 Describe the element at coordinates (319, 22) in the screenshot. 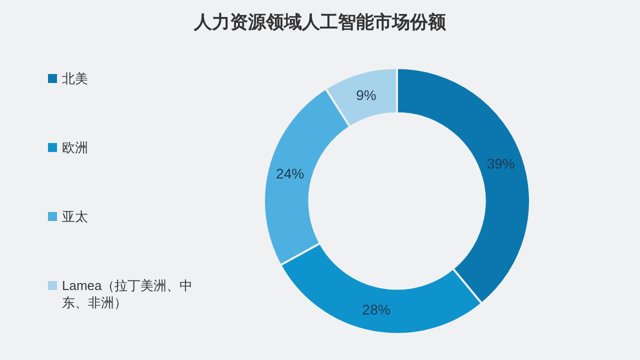

I see `chart-title: 人力资源领域人工智能市场份额` at that location.